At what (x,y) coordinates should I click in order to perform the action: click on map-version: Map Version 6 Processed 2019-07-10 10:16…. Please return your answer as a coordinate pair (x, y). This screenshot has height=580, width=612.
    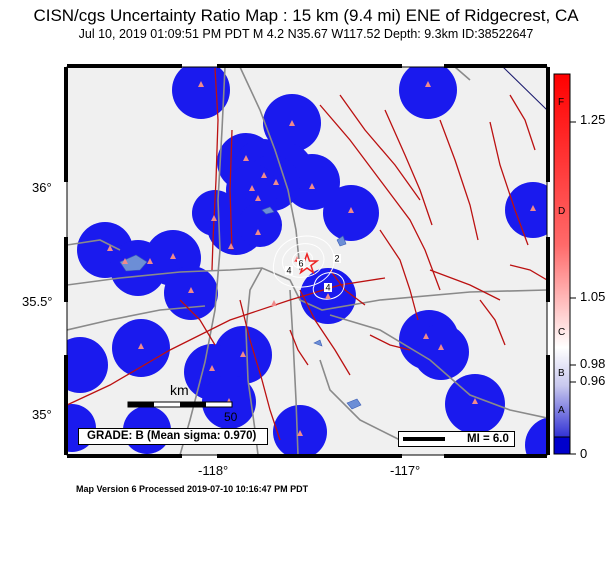
    Looking at the image, I should click on (192, 489).